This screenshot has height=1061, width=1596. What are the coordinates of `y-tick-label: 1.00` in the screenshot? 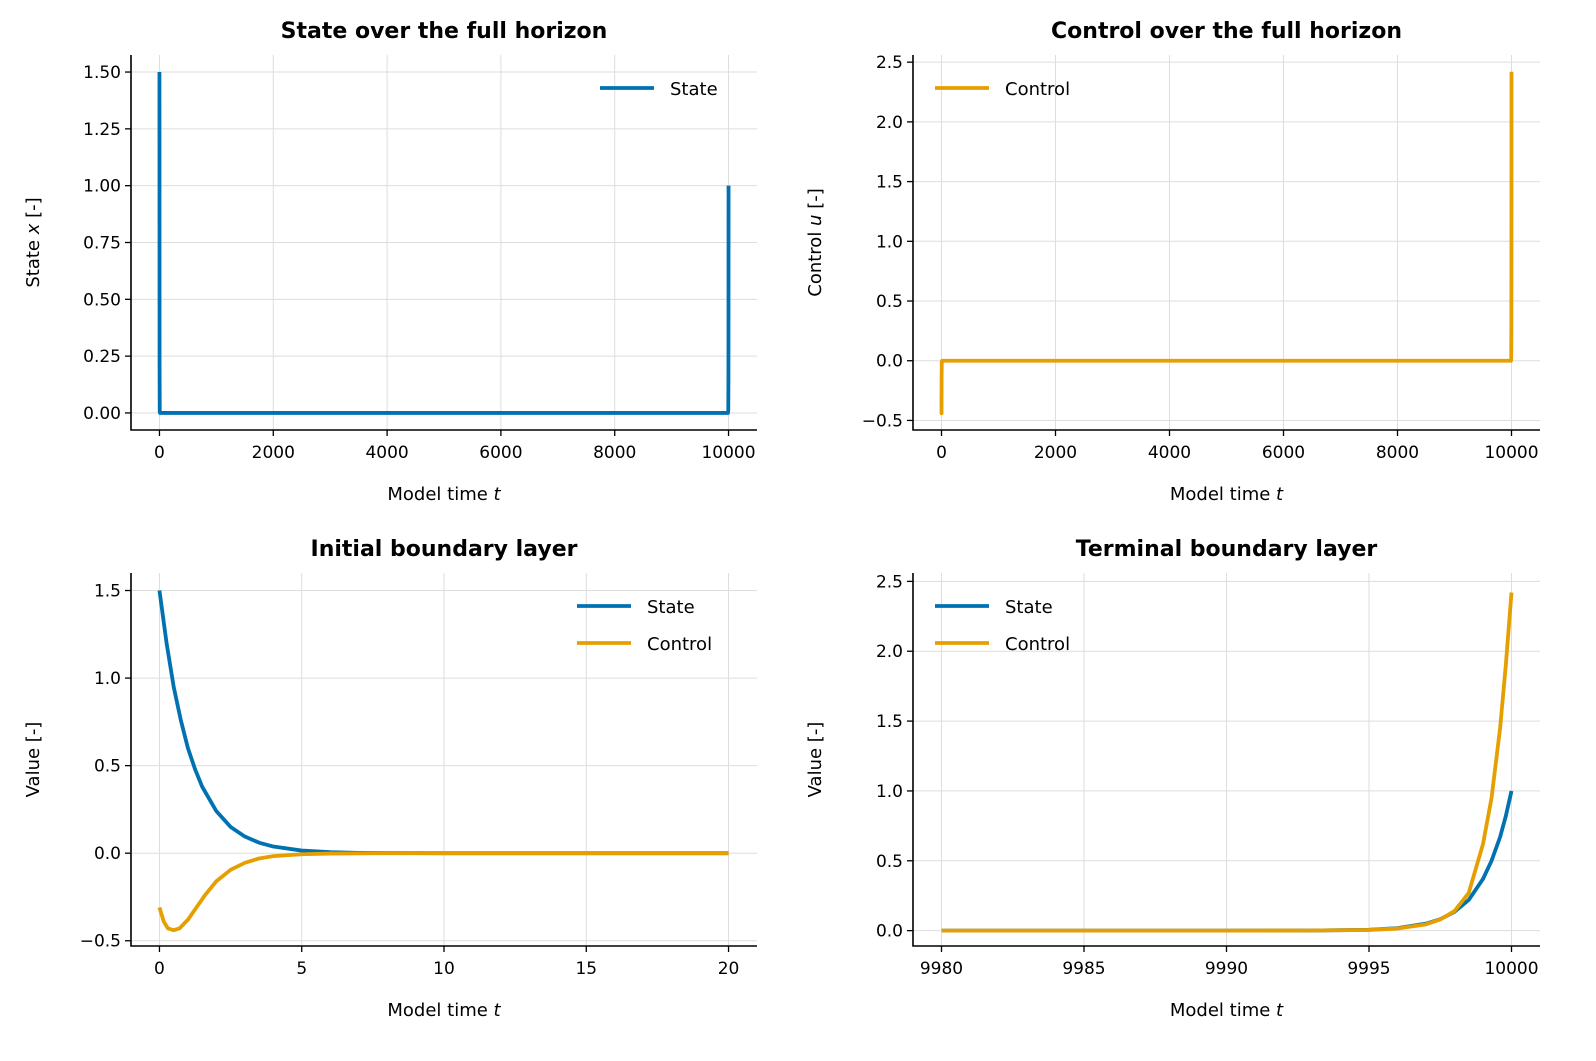 It's located at (102, 187).